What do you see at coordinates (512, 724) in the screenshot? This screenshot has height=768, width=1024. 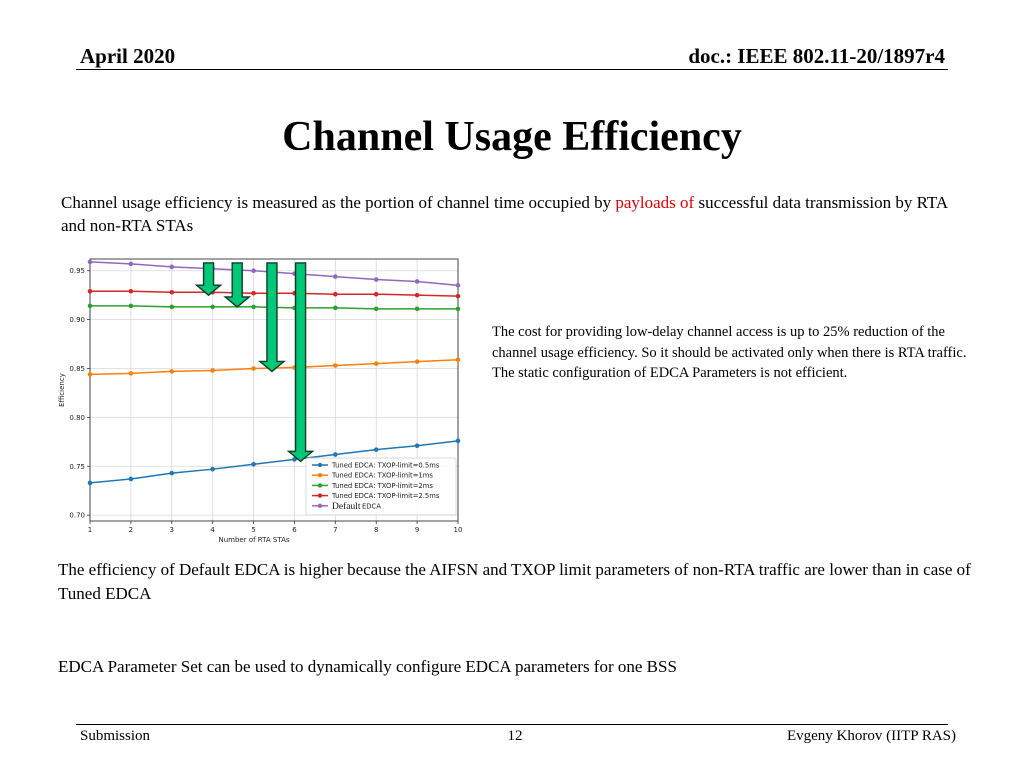 I see `footer-rule` at bounding box center [512, 724].